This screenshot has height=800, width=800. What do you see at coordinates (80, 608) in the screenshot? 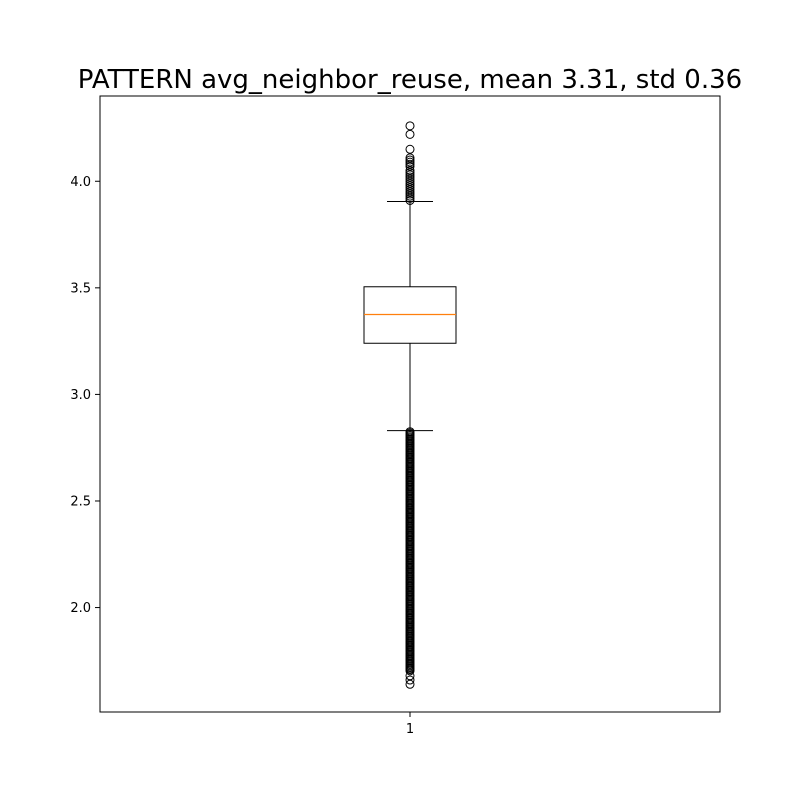
I see `y-tick-label: 2.0` at bounding box center [80, 608].